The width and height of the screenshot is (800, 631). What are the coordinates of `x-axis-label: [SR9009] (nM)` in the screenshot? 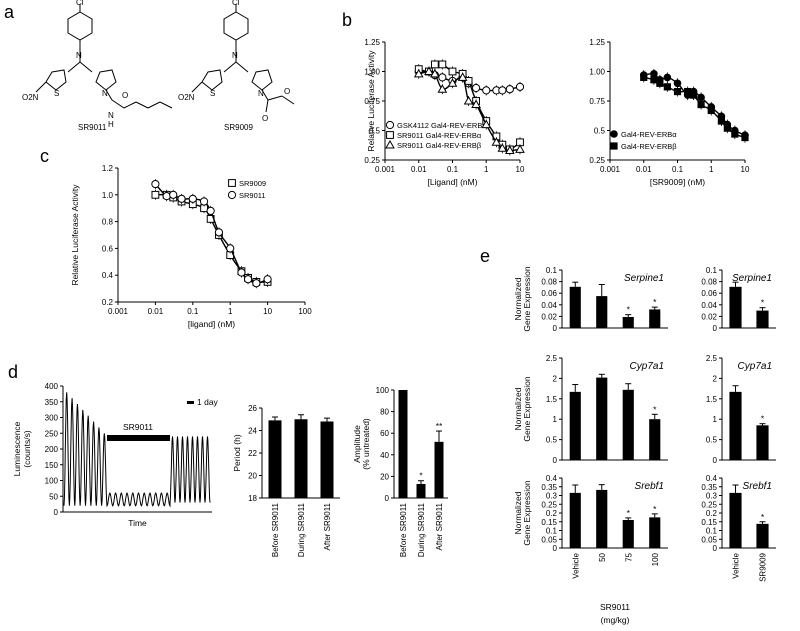 It's located at (677, 182).